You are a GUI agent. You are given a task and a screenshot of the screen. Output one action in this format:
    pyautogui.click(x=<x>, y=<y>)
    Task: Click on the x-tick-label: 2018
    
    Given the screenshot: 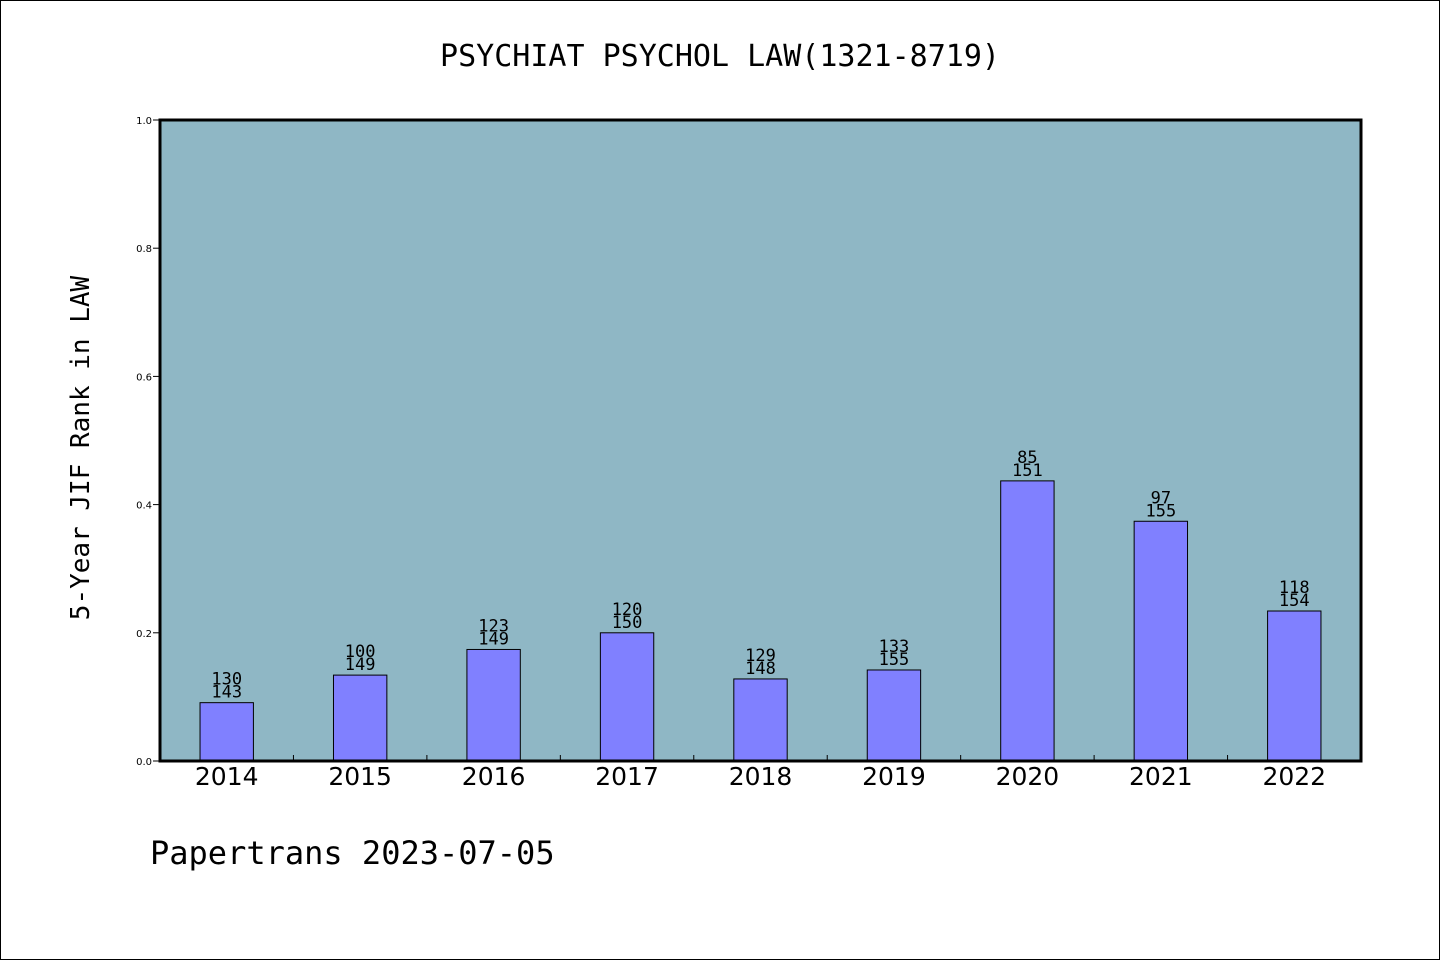 What is the action you would take?
    pyautogui.click(x=761, y=776)
    